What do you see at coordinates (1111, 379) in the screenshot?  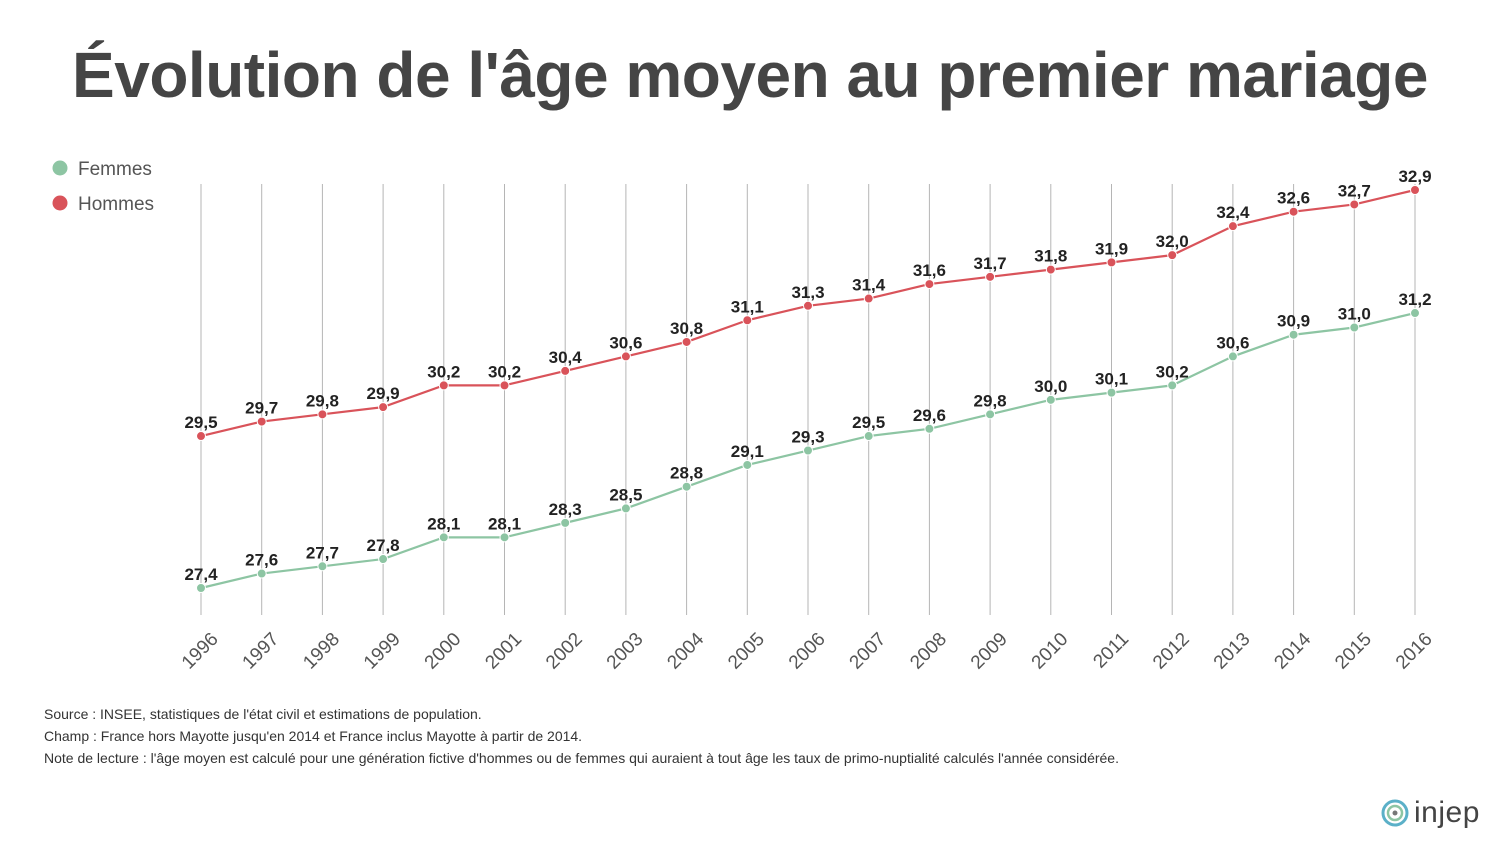 I see `femmes-data-label: 30,1` at bounding box center [1111, 379].